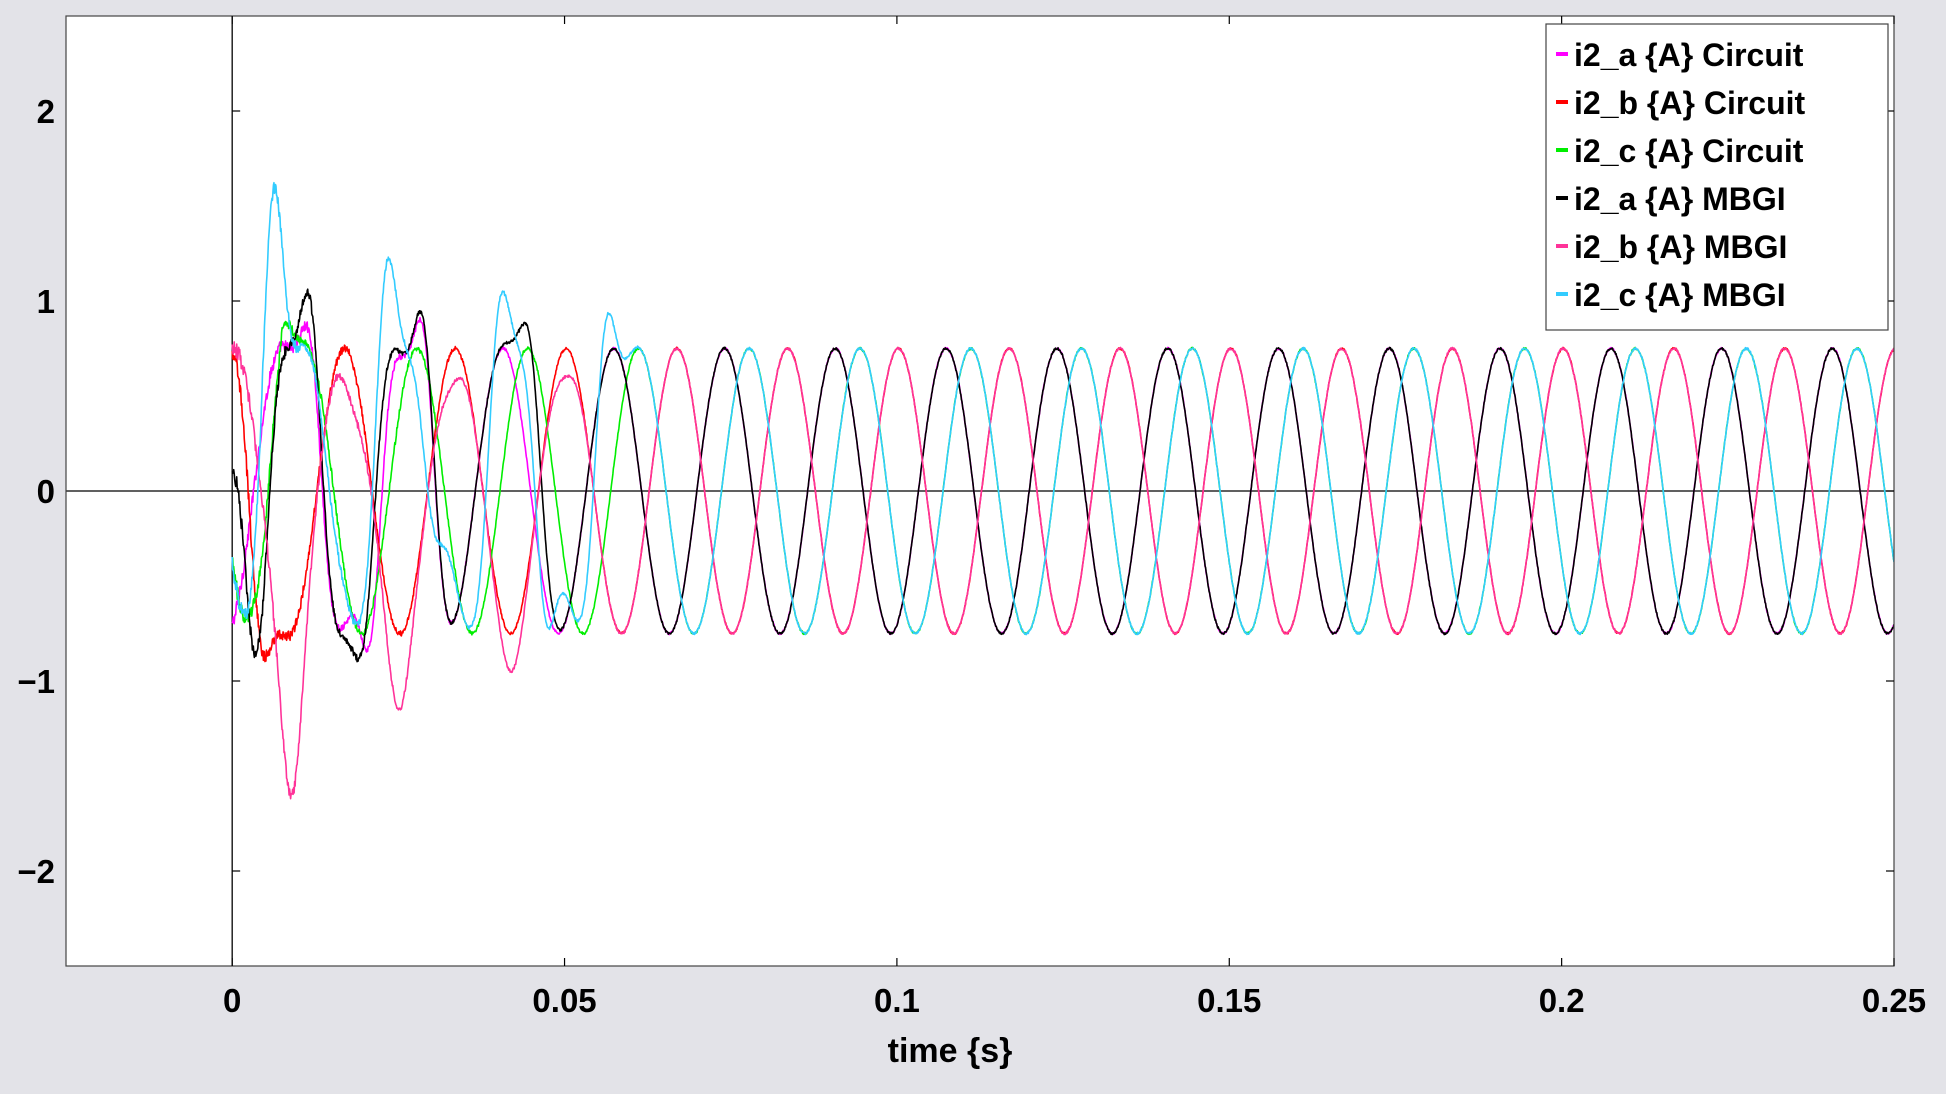  Describe the element at coordinates (897, 1000) in the screenshot. I see `x-tick-label: 0.1` at that location.